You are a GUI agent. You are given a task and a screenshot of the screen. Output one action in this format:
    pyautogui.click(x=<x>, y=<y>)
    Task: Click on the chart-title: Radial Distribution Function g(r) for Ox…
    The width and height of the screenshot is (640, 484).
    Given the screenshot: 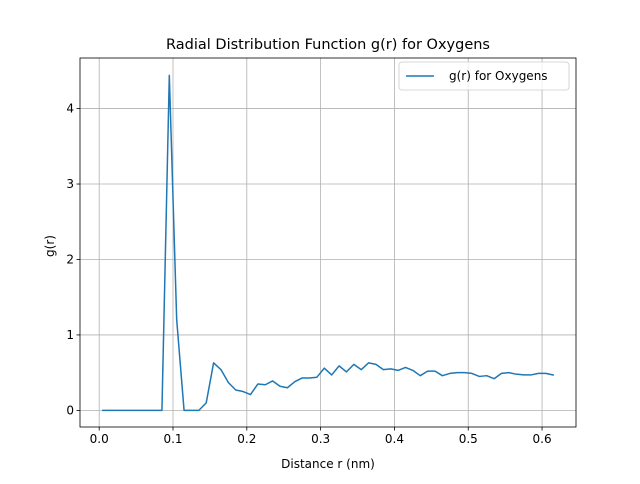 What is the action you would take?
    pyautogui.click(x=328, y=45)
    